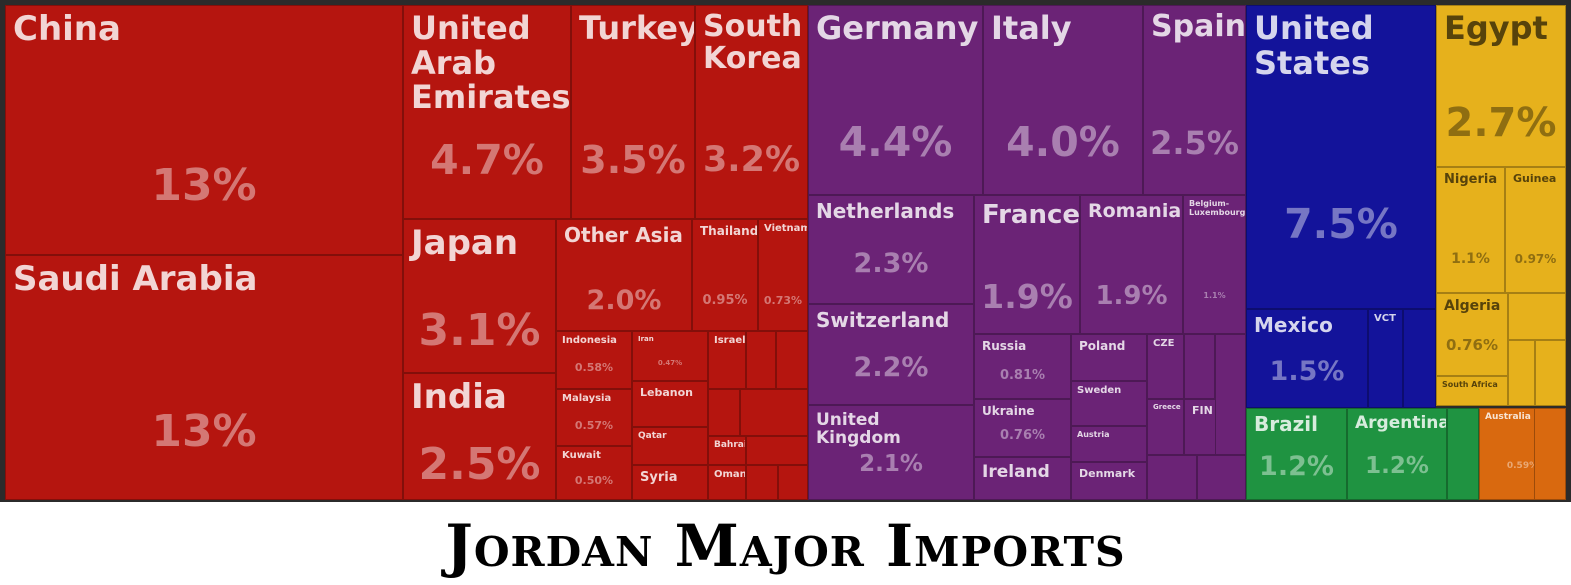 The image size is (1571, 585). Describe the element at coordinates (1165, 427) in the screenshot. I see `treemap-cell-greece: Greece` at that location.